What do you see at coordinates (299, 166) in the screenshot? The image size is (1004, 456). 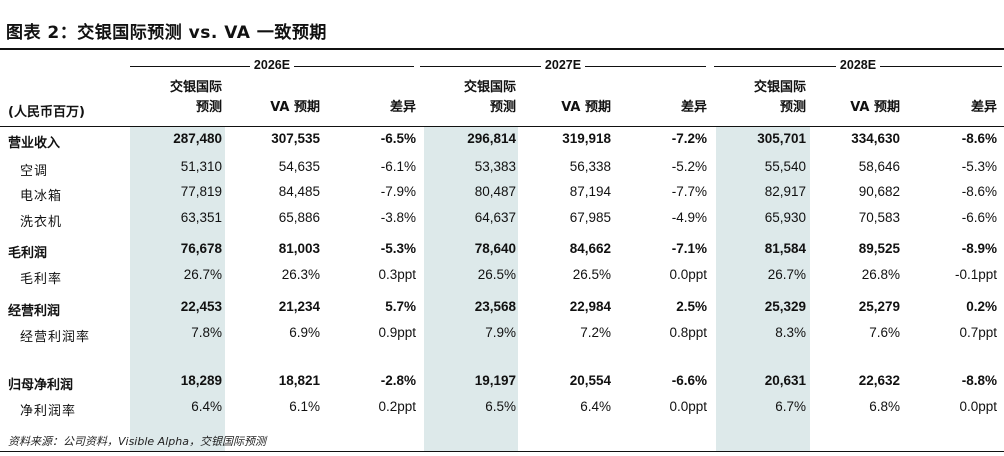 I see `table-cell: 54,635` at bounding box center [299, 166].